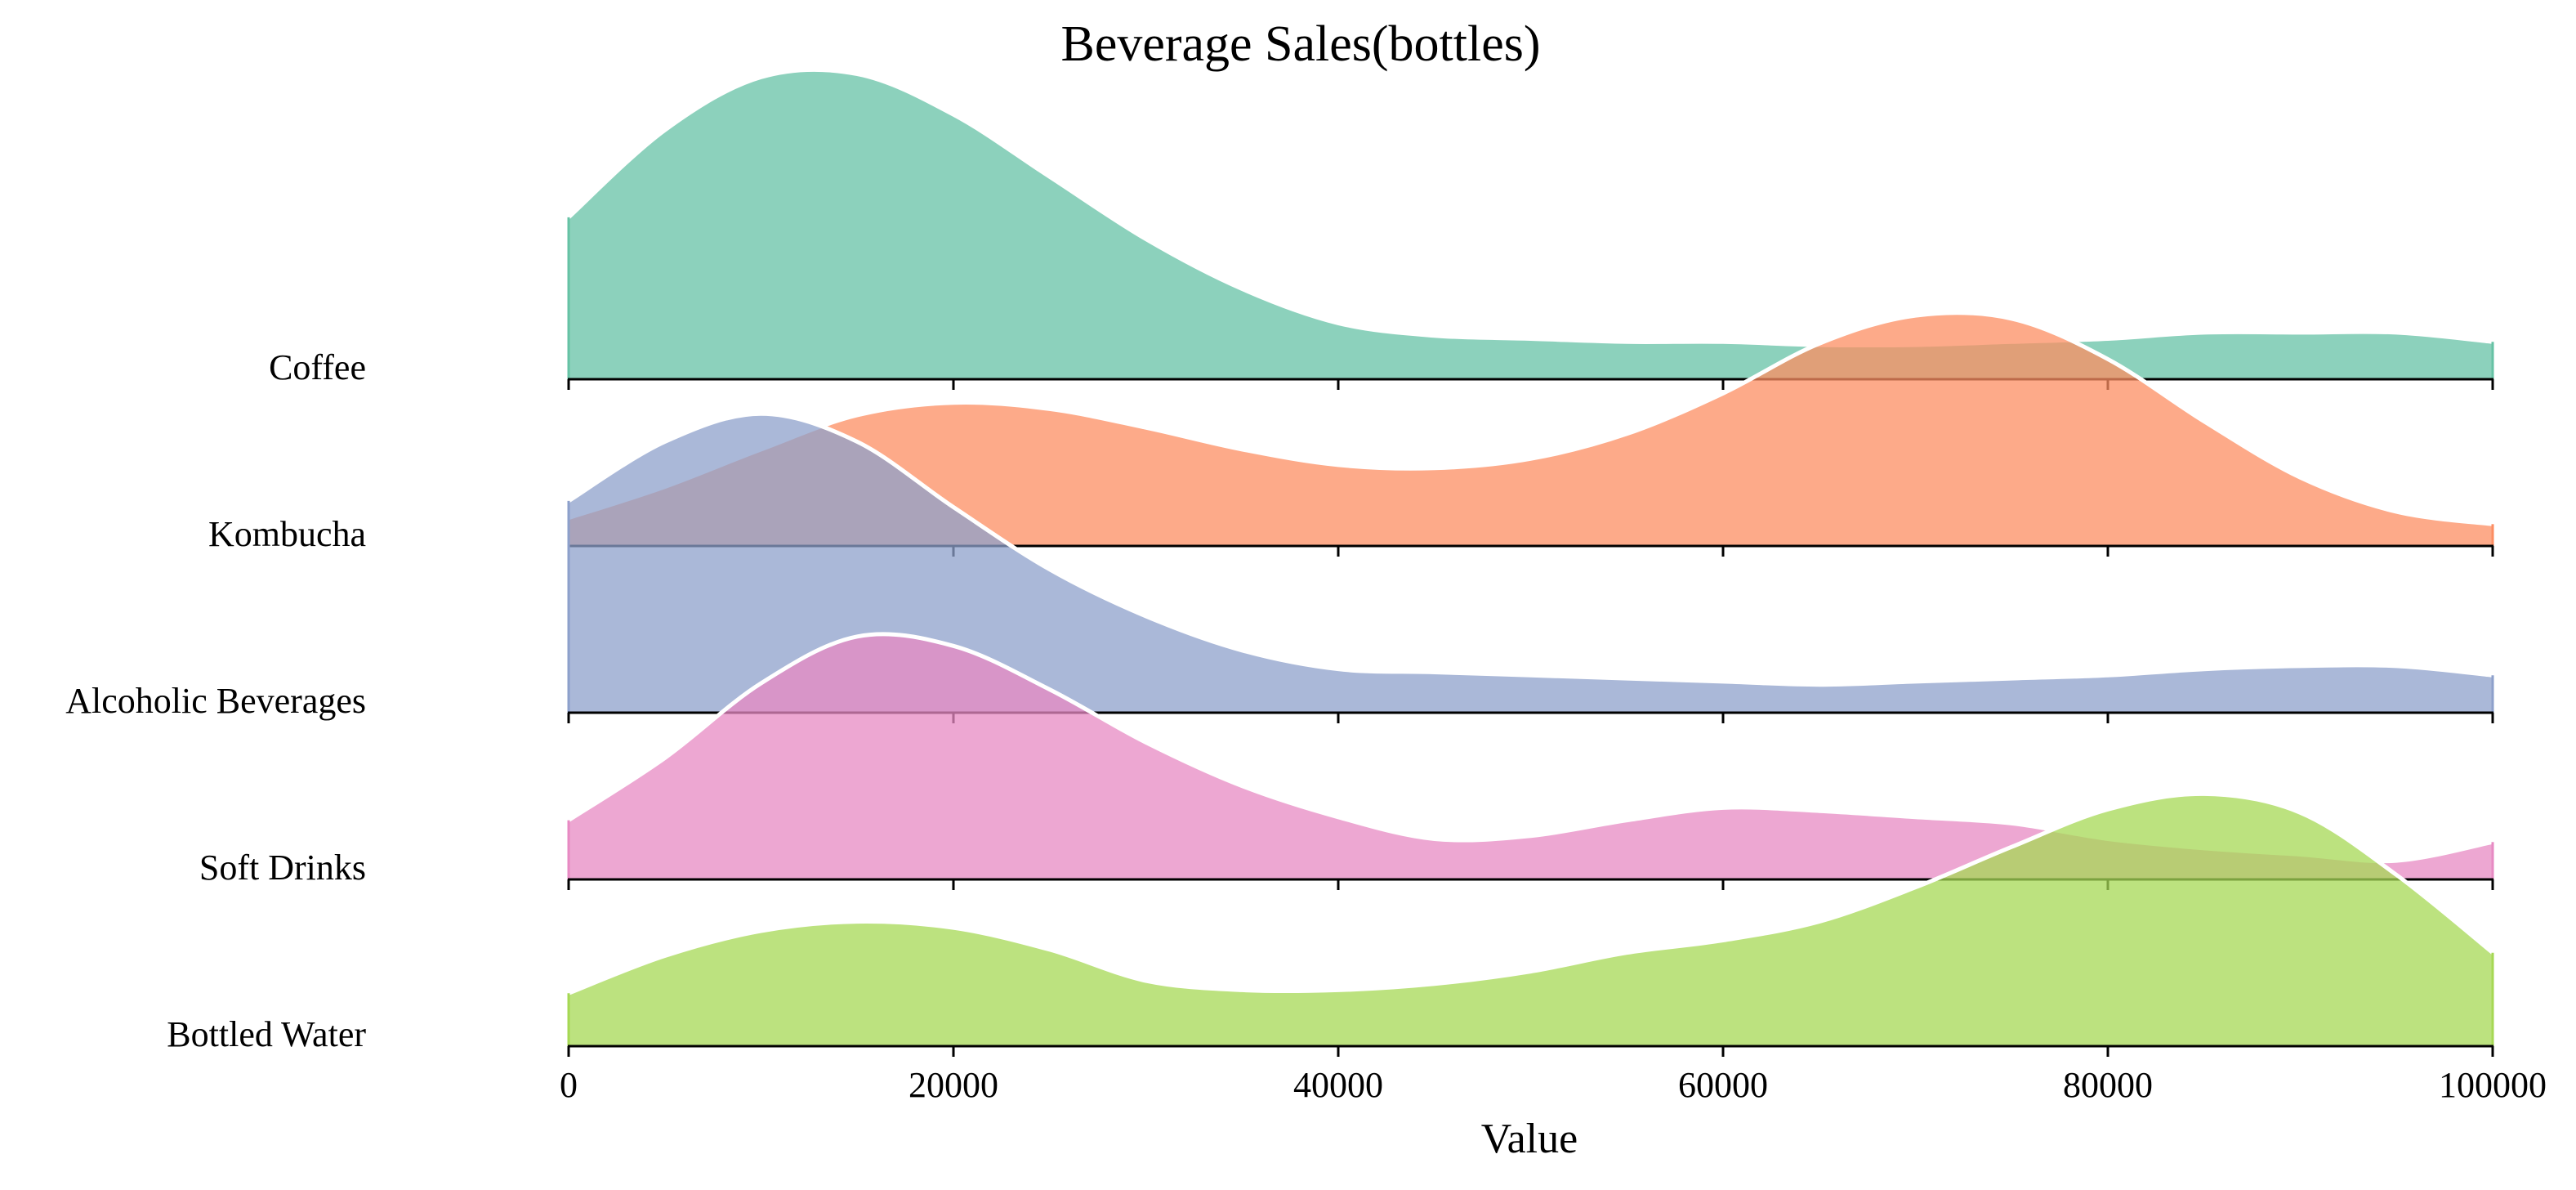 The image size is (2576, 1190). Describe the element at coordinates (282, 868) in the screenshot. I see `ridge-label-soft-drinks: Soft Drinks` at that location.